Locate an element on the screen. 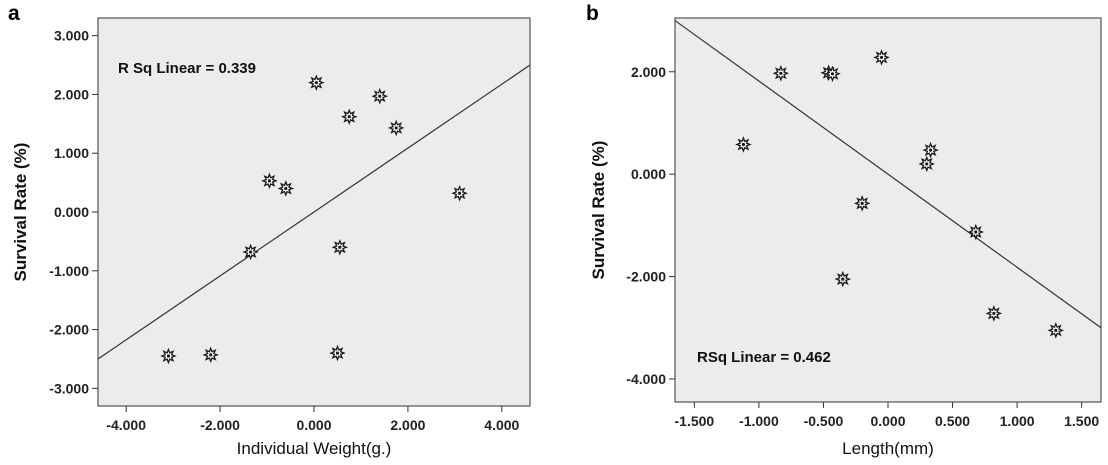 This screenshot has height=465, width=1108. panel-letter-b: b is located at coordinates (592, 13).